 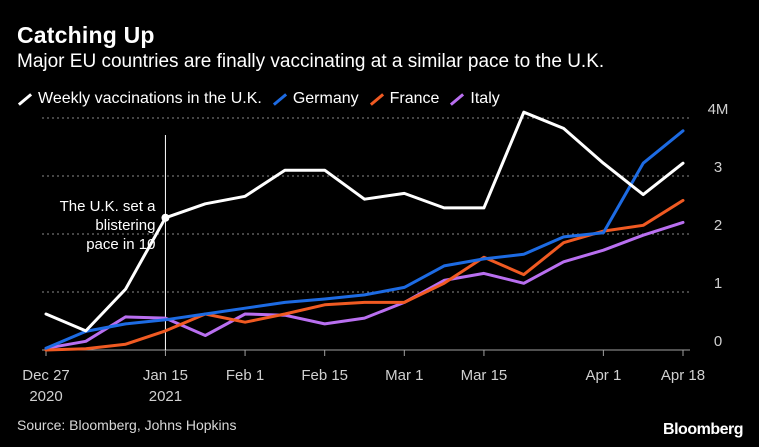 I want to click on x-tick-label-year: 2020, so click(x=45, y=396).